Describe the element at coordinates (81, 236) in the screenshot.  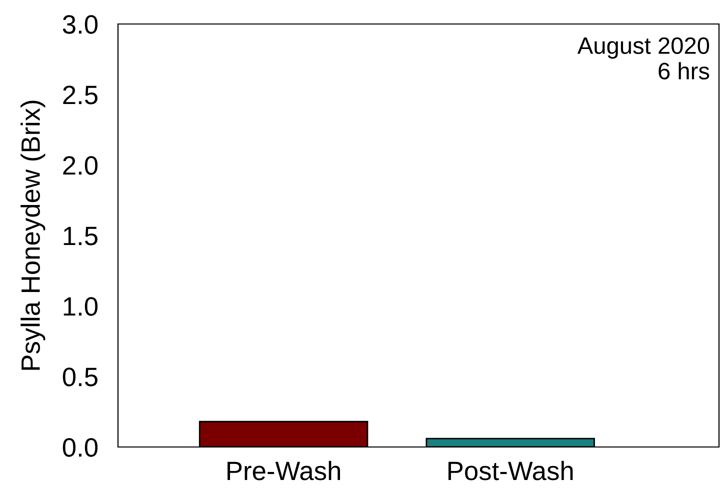
I see `y-tick-label: 1.5` at that location.